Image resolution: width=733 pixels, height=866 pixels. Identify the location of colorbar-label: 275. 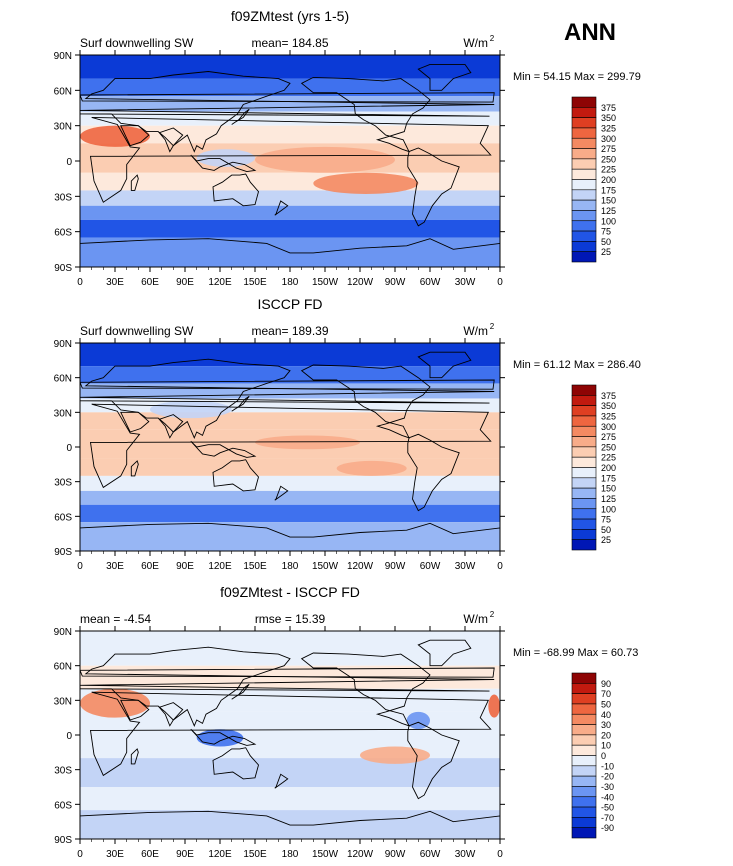
(608, 437).